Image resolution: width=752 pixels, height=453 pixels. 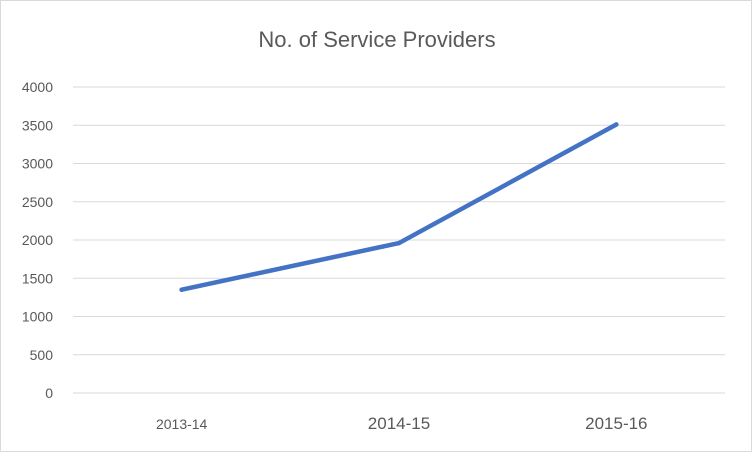 What do you see at coordinates (399, 423) in the screenshot?
I see `x-tick-label: 2014-15` at bounding box center [399, 423].